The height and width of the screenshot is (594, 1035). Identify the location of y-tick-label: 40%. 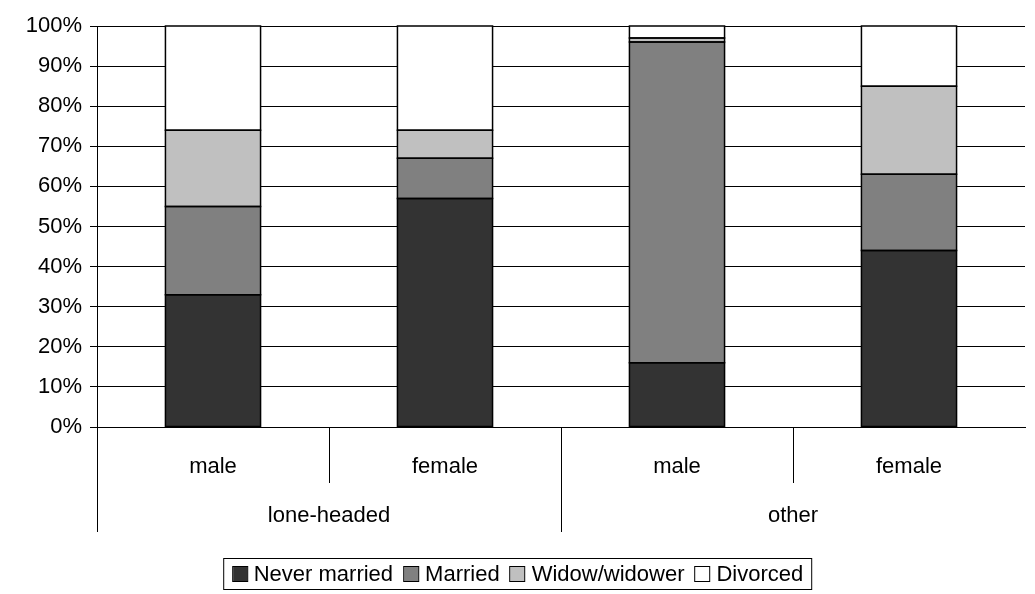
(59, 265).